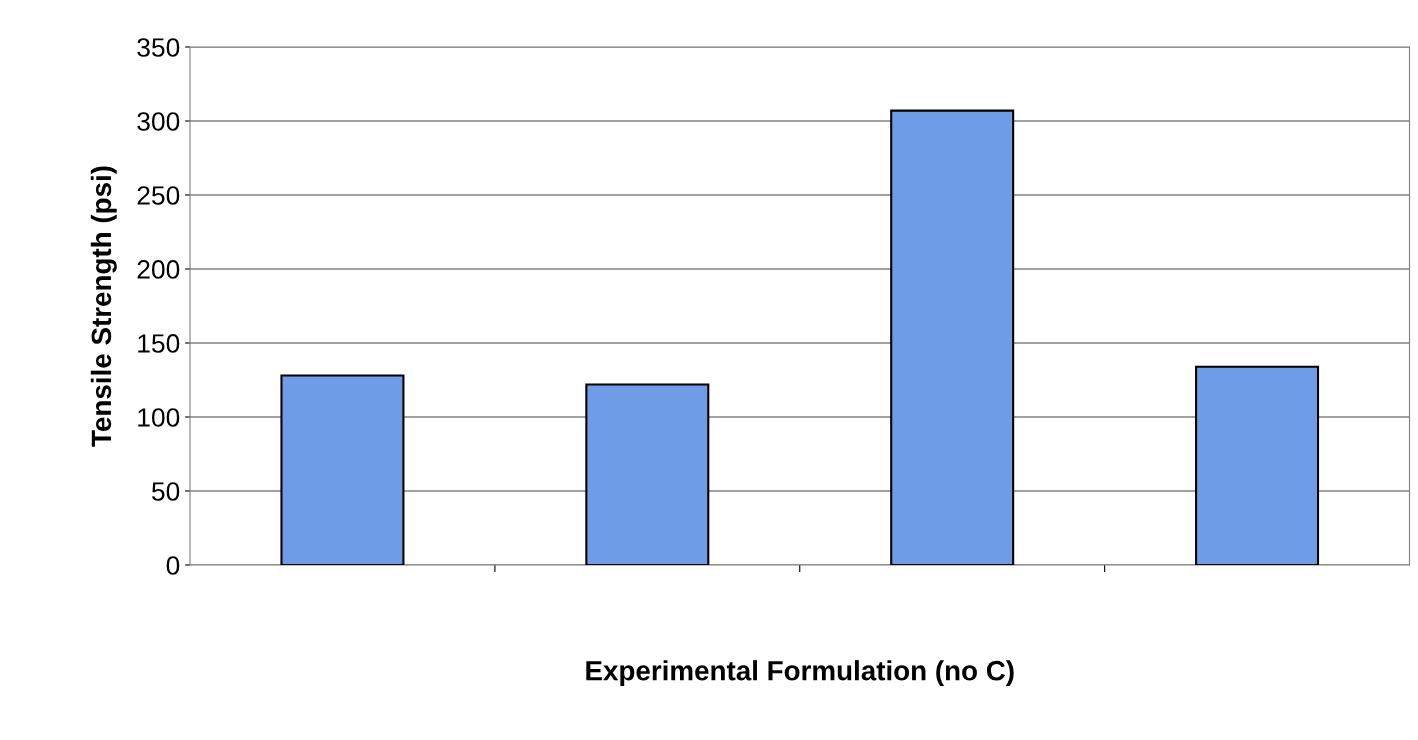 This screenshot has height=740, width=1418. I want to click on x-axis-title: Experimental Formulation (no C), so click(800, 673).